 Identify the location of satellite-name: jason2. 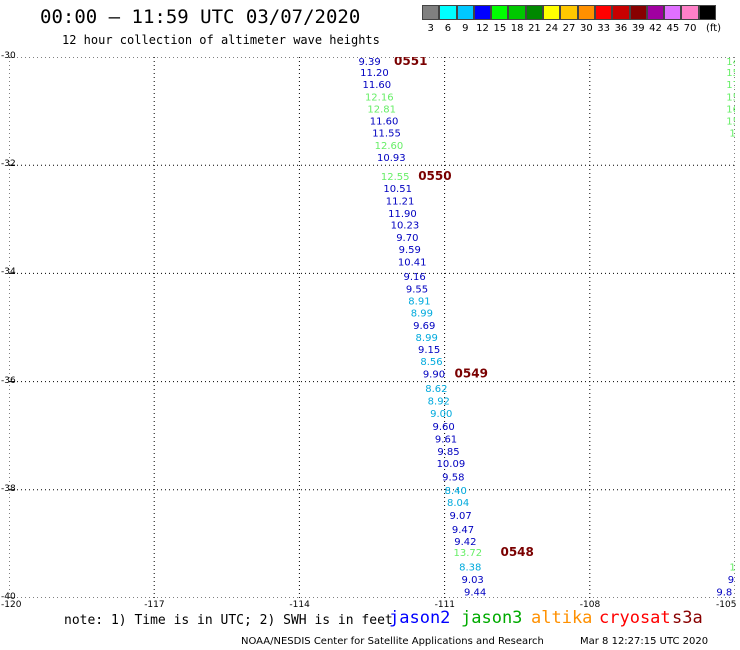
(420, 618).